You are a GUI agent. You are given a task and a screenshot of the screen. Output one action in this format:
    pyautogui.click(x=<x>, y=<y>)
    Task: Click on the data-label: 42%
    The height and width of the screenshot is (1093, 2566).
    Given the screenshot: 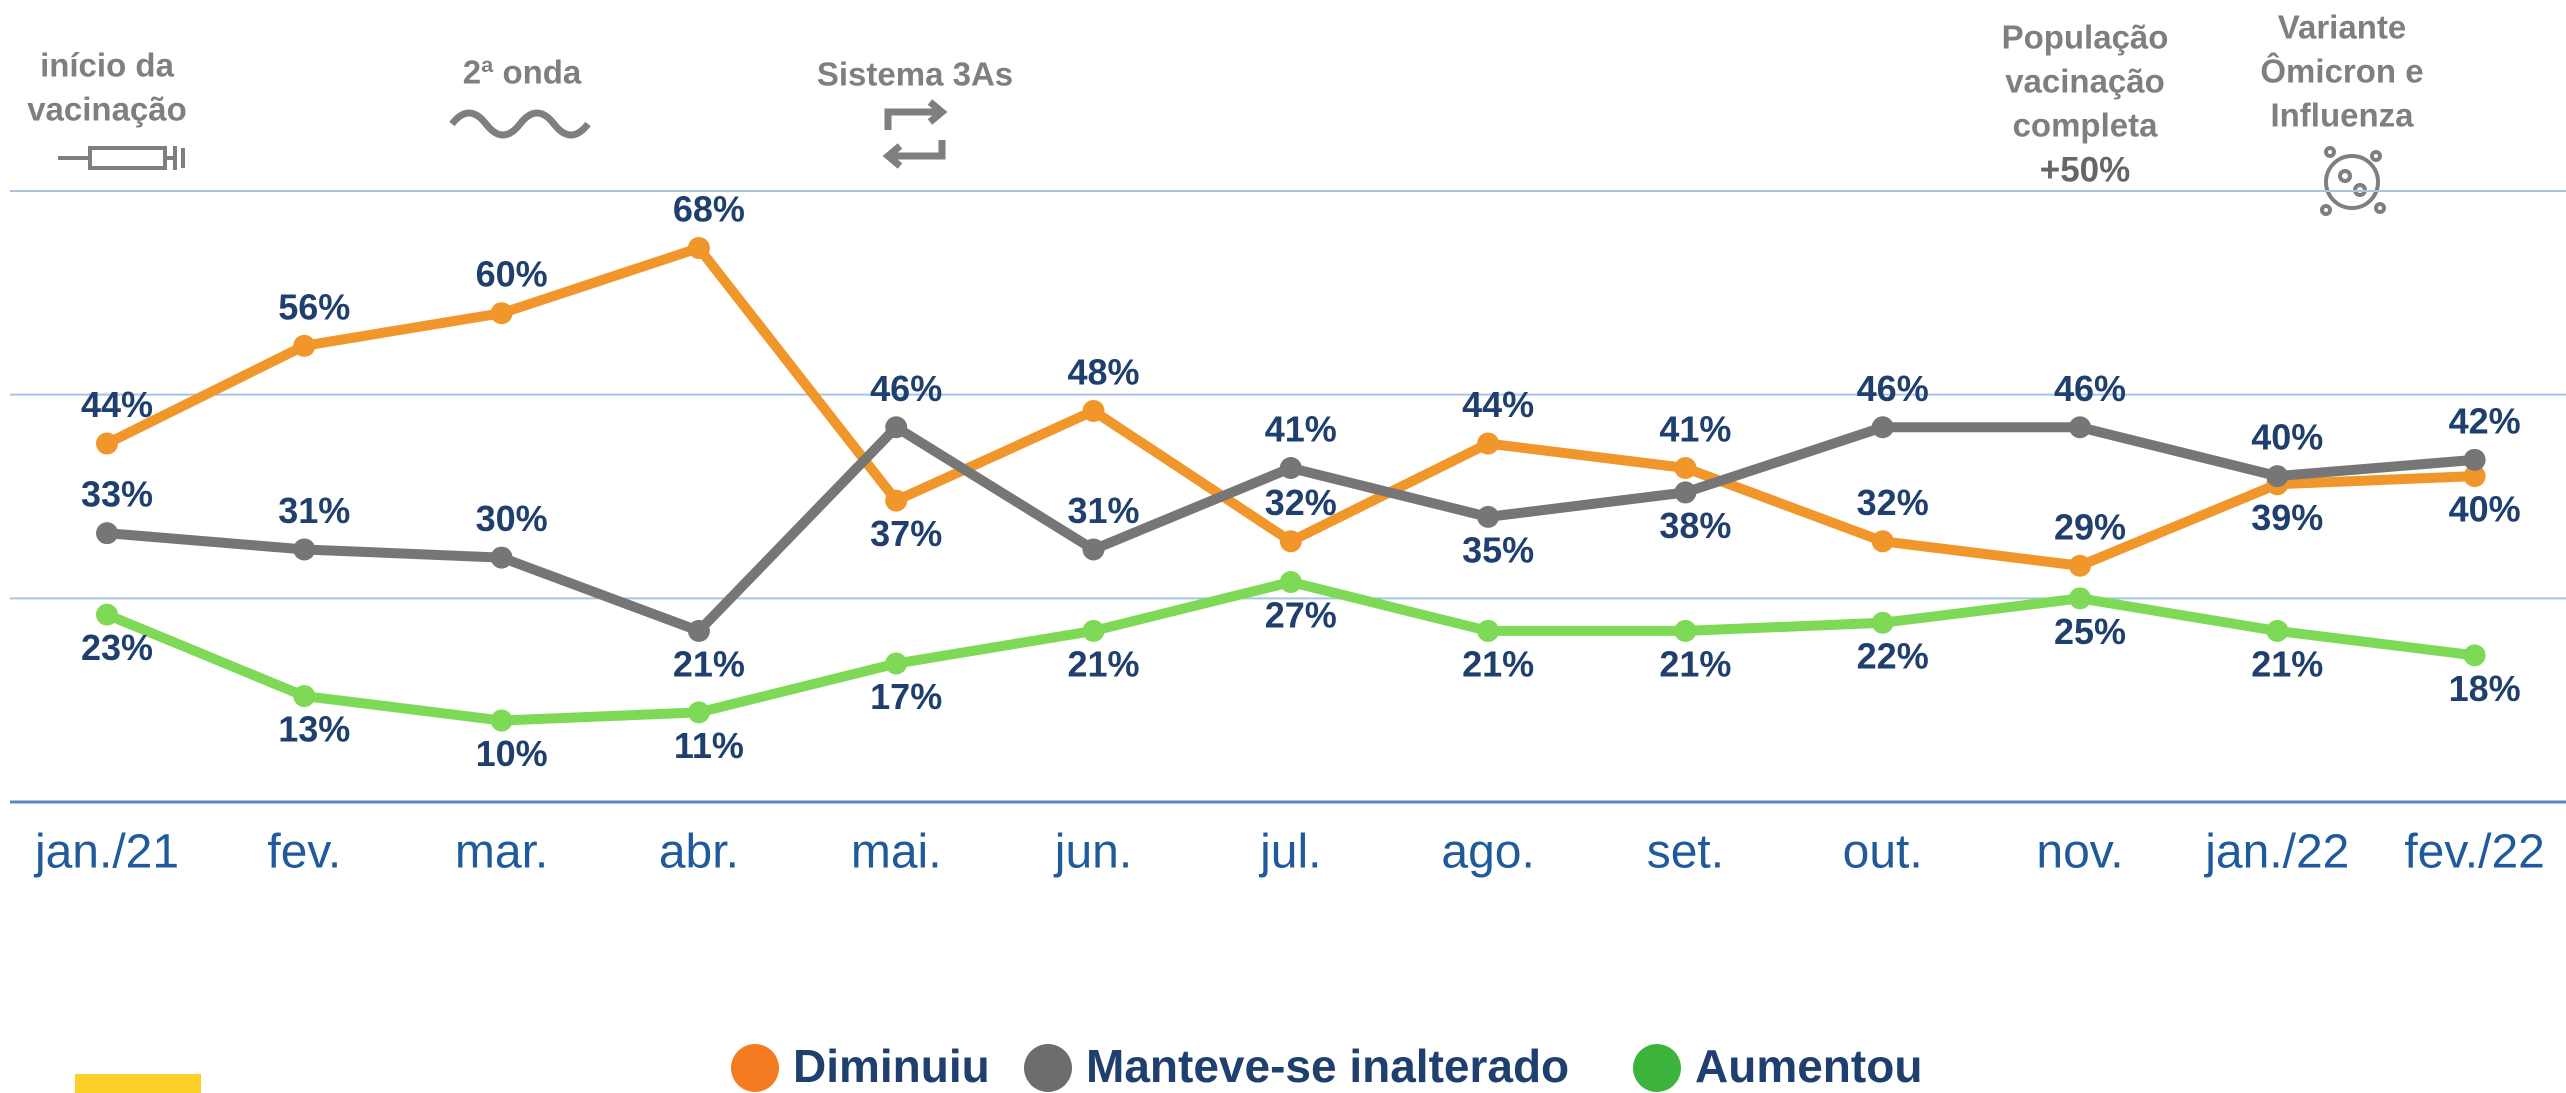 What is the action you would take?
    pyautogui.click(x=2485, y=420)
    